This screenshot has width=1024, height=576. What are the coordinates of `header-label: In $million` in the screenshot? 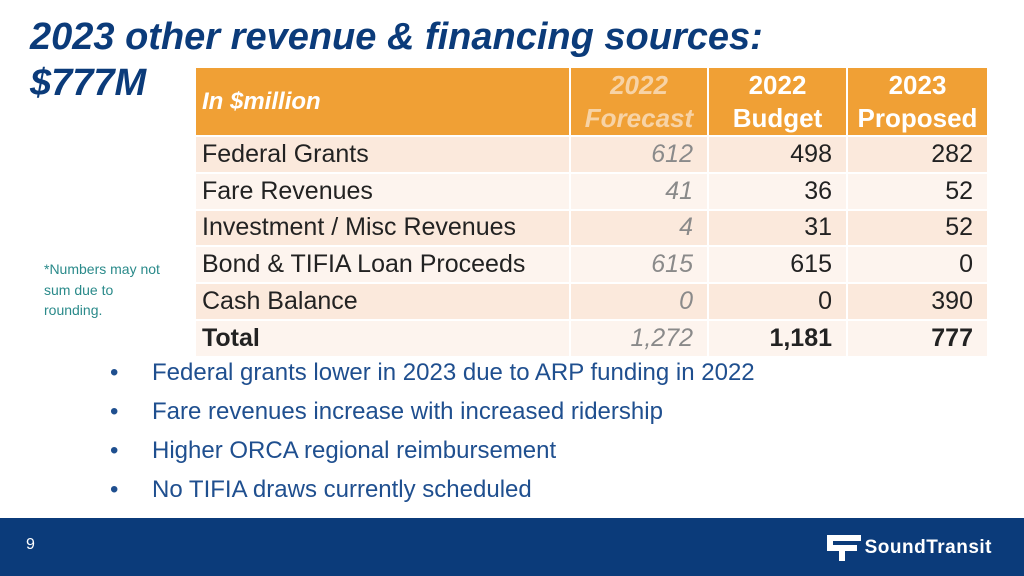 It's located at (383, 102).